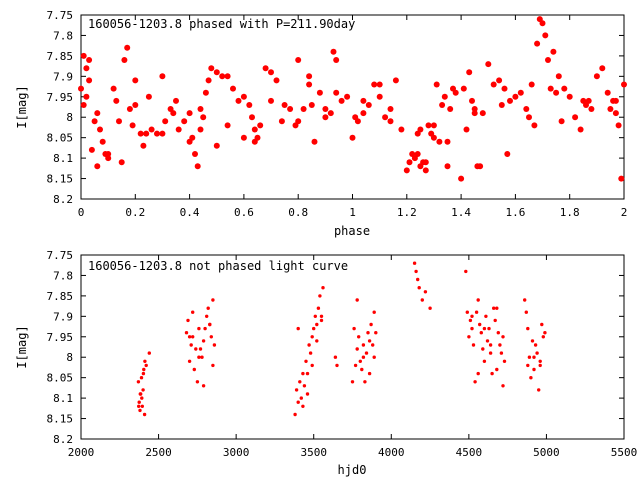  Describe the element at coordinates (218, 266) in the screenshot. I see `chart-title: 160056-1203.8 not phased light curve` at that location.